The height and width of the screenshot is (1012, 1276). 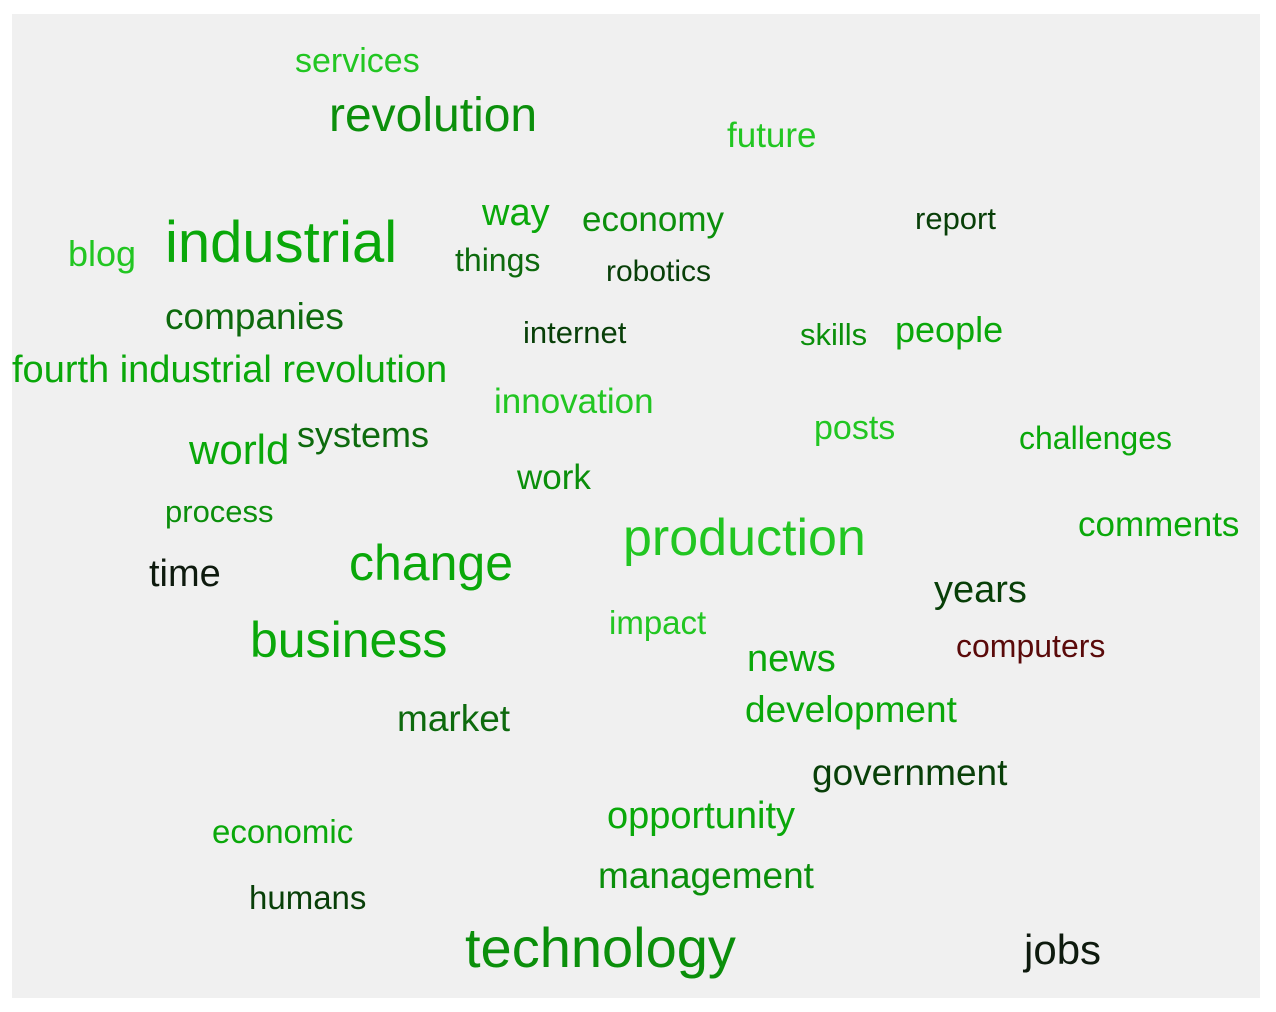 I want to click on word-market: market, so click(x=454, y=718).